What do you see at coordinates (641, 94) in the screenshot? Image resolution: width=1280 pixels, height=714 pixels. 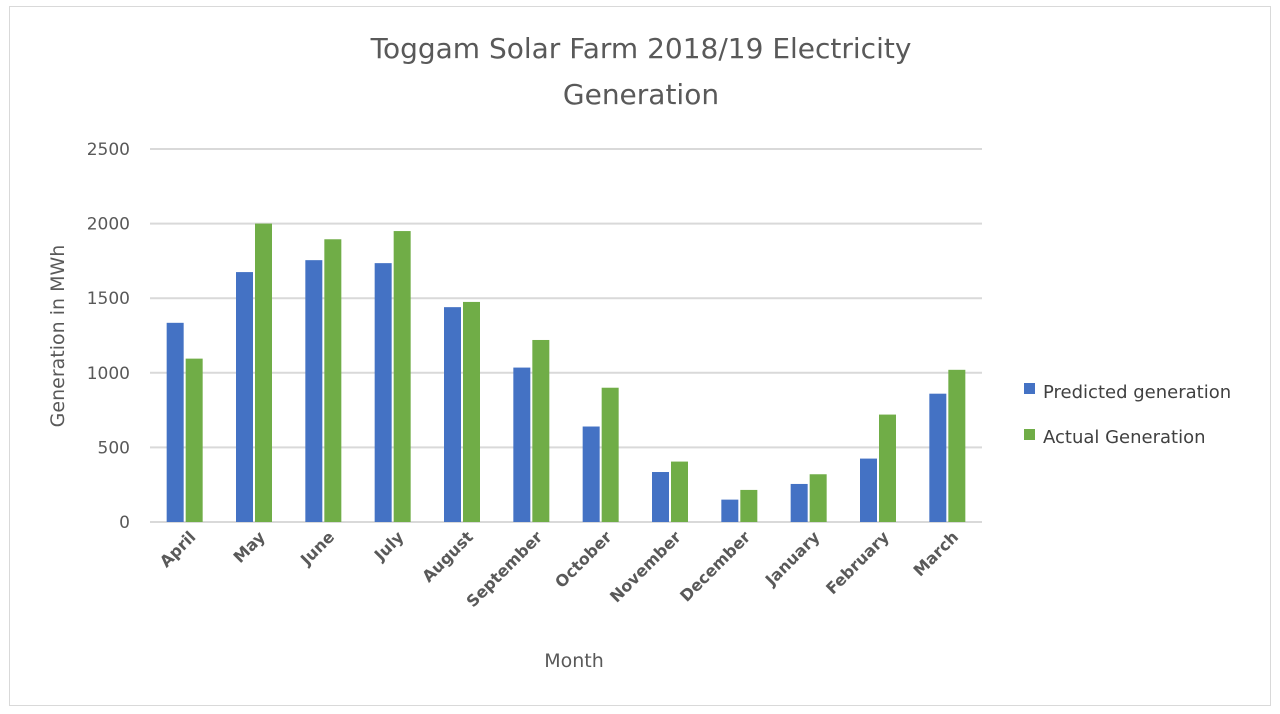 I see `chart-title-line-2: Generation` at bounding box center [641, 94].